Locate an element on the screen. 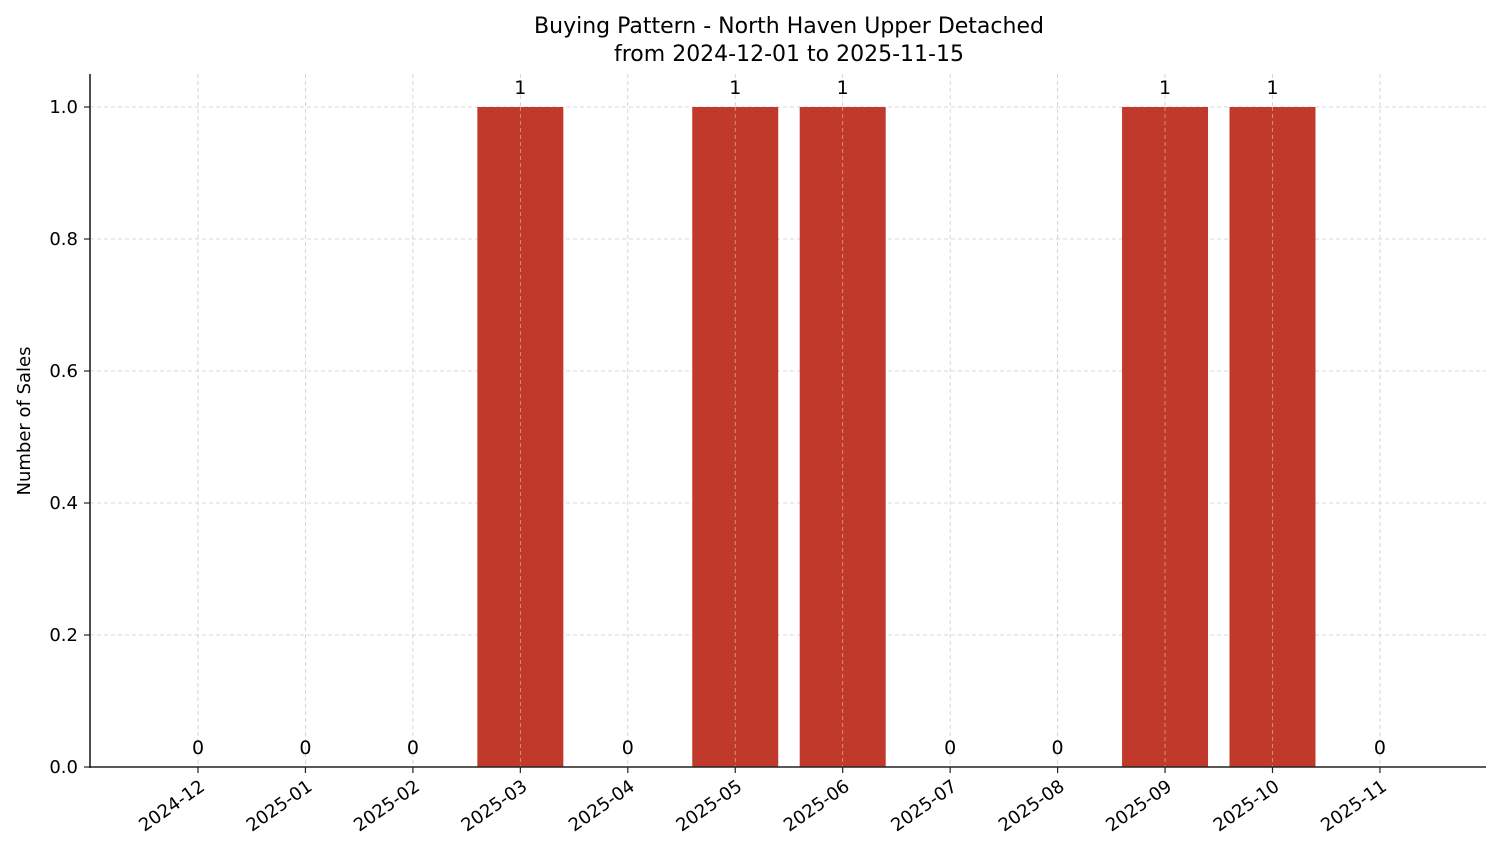 The image size is (1501, 863). x-tick-label: 2025-04 is located at coordinates (602, 806).